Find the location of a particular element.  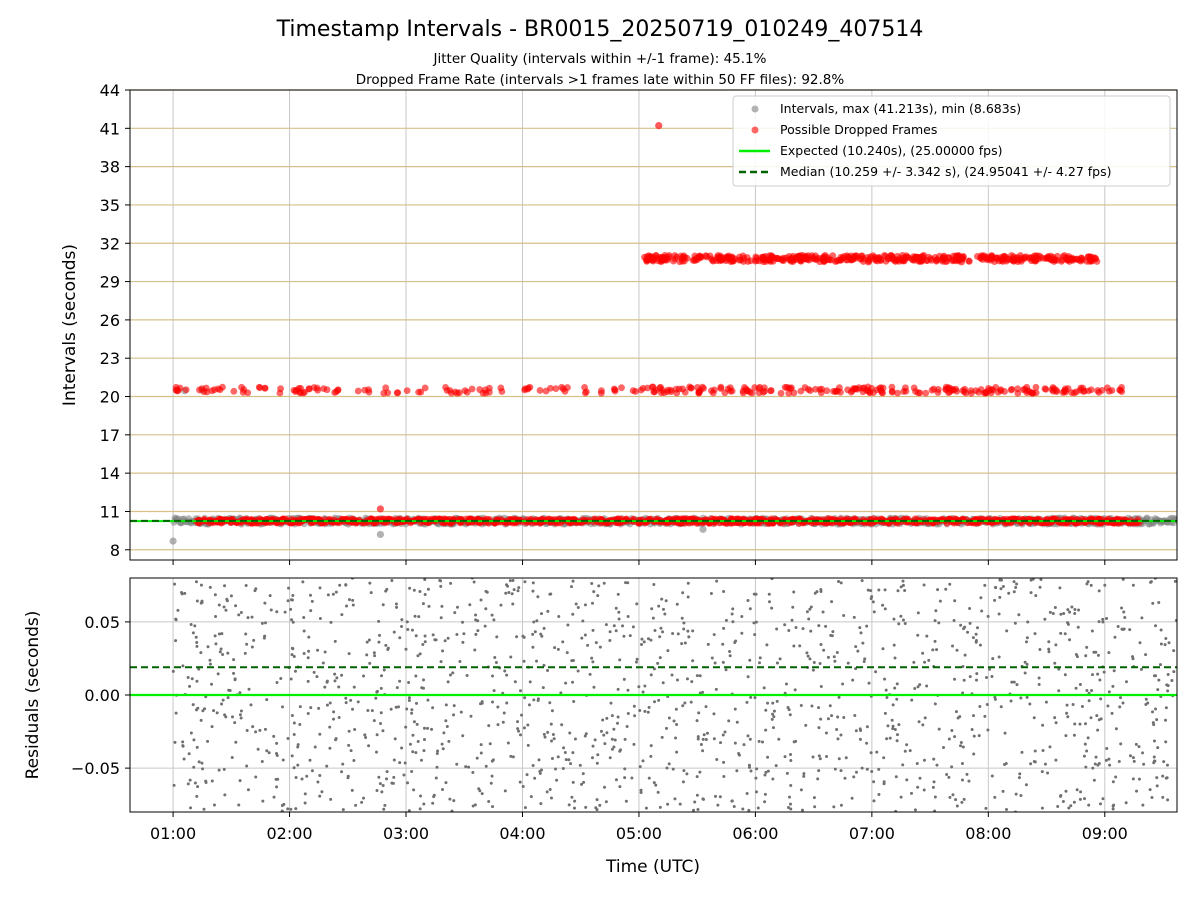

x-tick-label: 06:00 is located at coordinates (755, 833).